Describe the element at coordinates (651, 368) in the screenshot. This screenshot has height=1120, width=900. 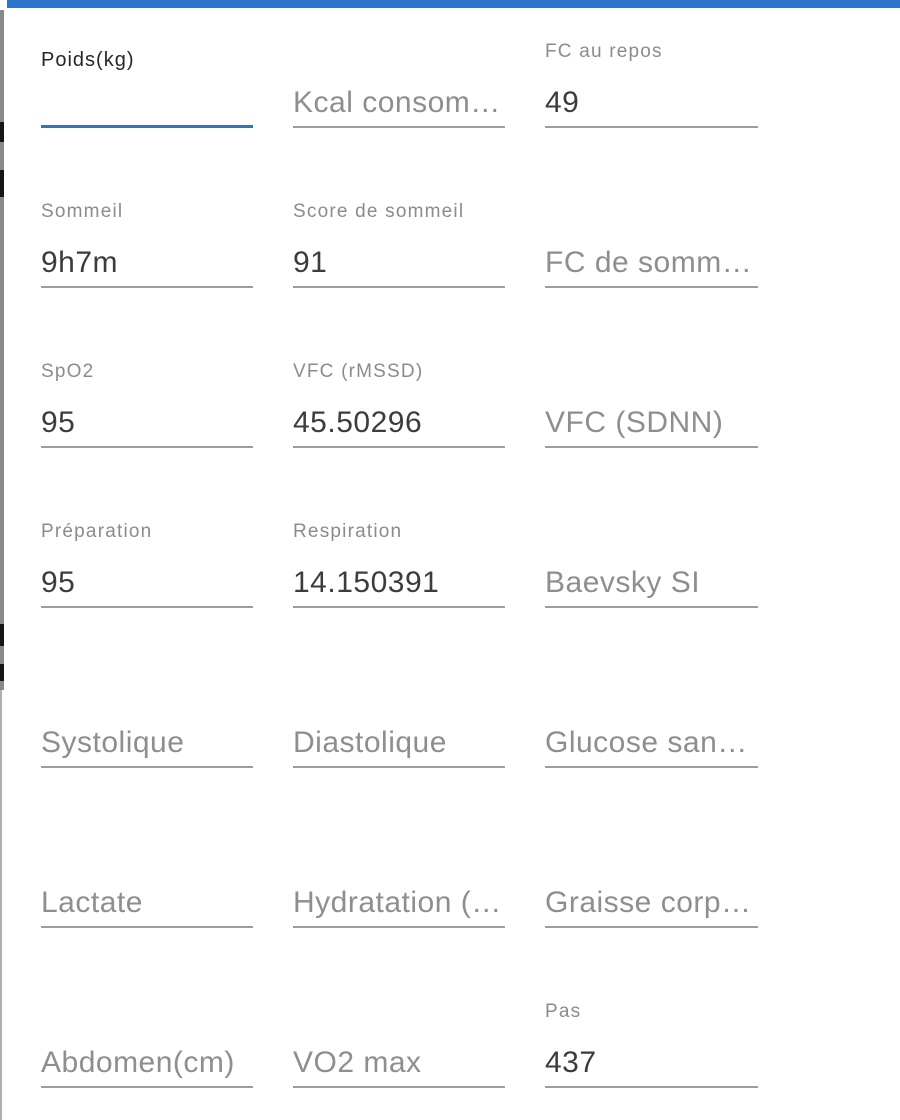
I see `field-vfc-sdnn: VFC (SDNN)` at that location.